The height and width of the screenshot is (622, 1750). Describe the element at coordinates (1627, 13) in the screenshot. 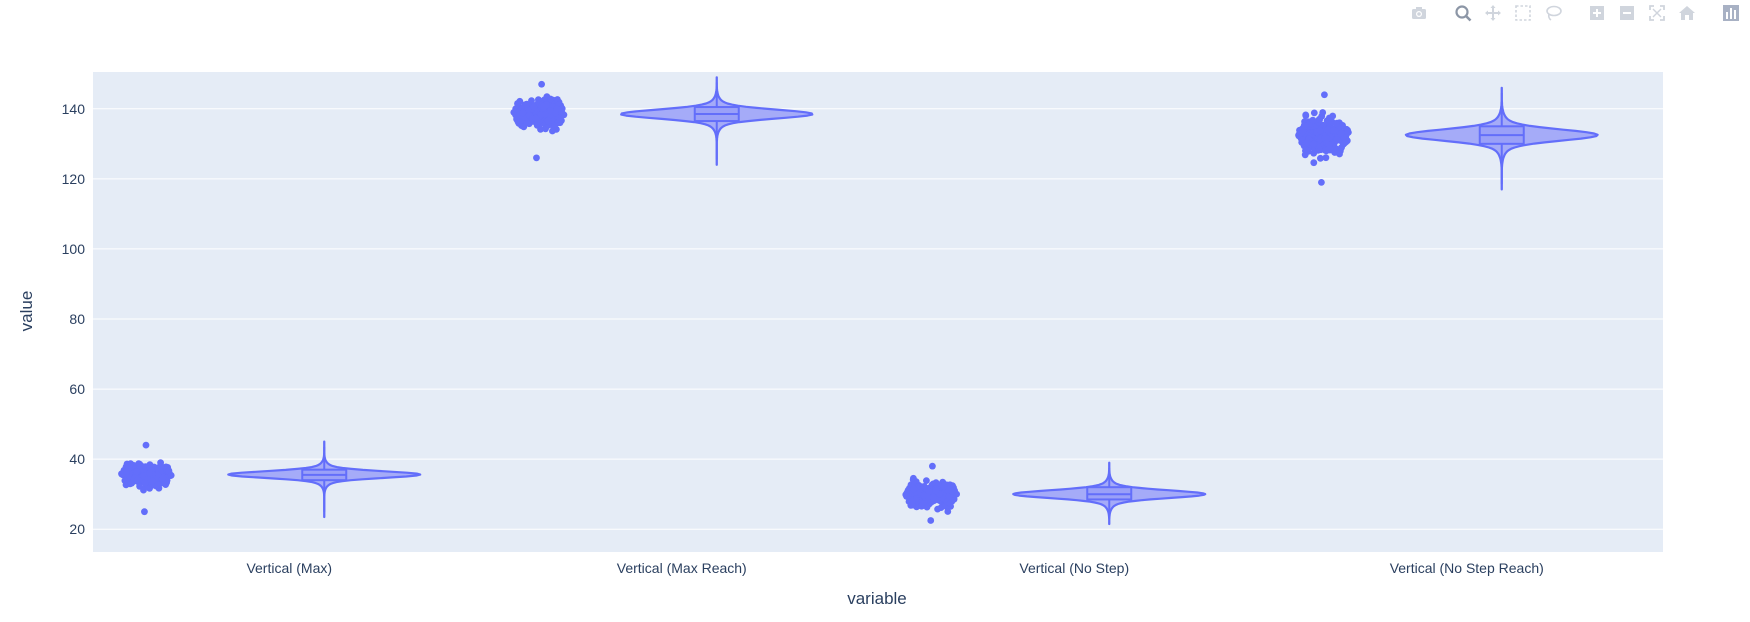

I see `zoom-out-icon` at that location.